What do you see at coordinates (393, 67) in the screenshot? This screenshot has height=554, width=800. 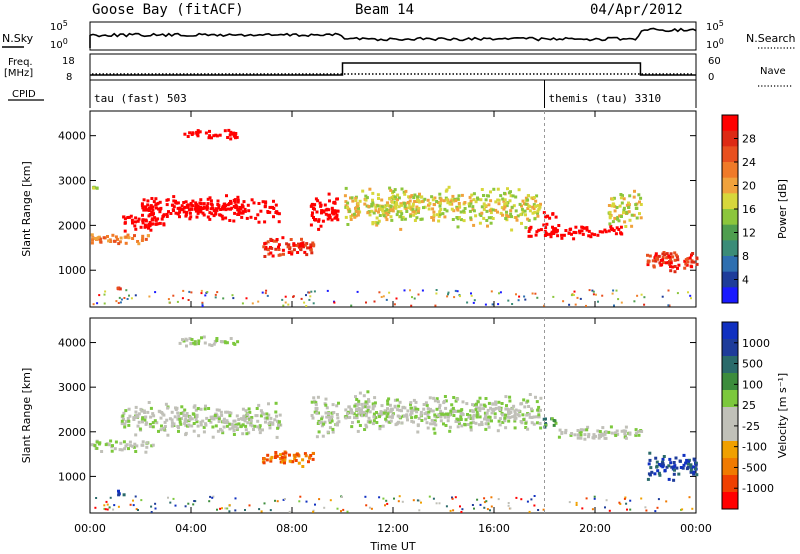 I see `freq-strip-frame` at bounding box center [393, 67].